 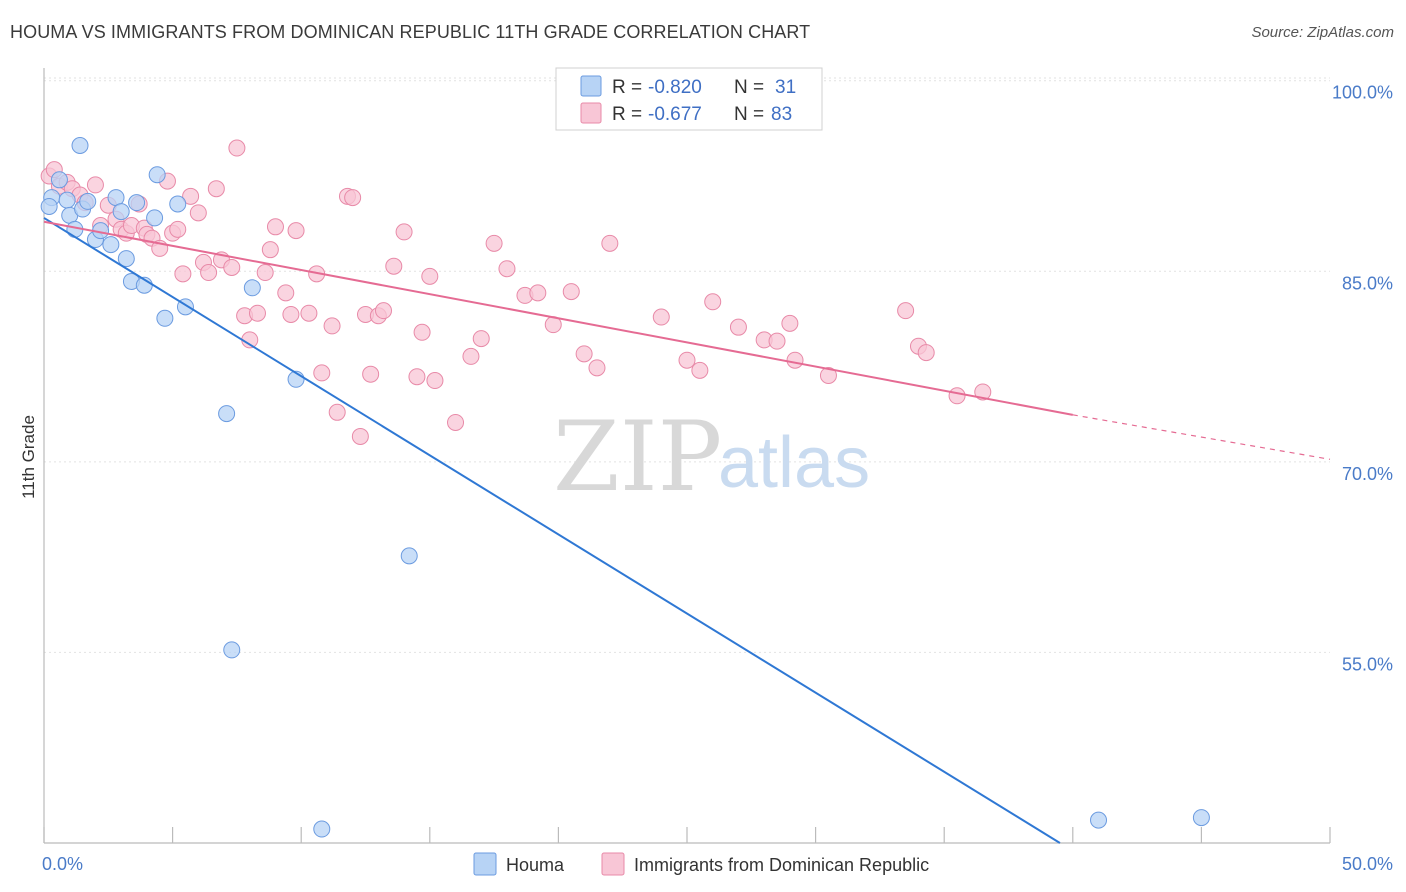 I want to click on watermark: ZIP atlas, so click(x=711, y=457).